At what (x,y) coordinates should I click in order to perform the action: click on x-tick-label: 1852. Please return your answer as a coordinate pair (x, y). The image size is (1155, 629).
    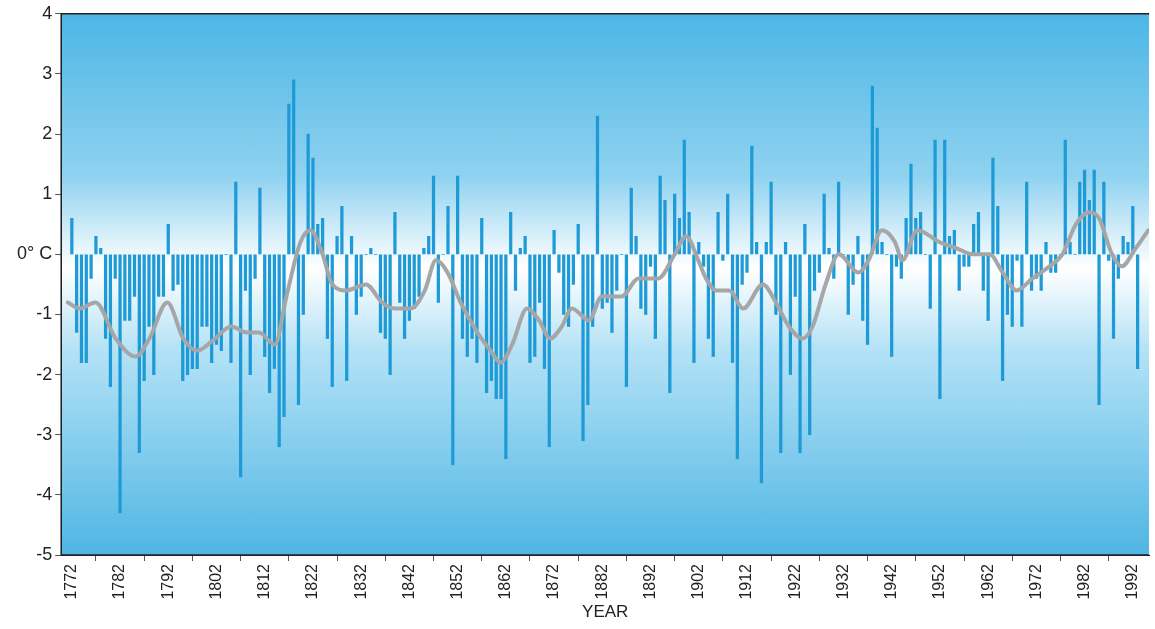
    Looking at the image, I should click on (457, 581).